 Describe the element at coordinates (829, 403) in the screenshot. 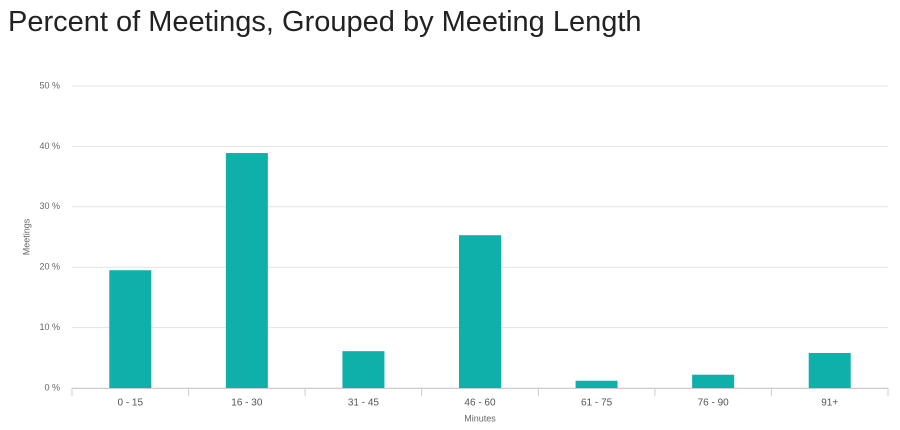

I see `x-tick-label: 91+` at that location.